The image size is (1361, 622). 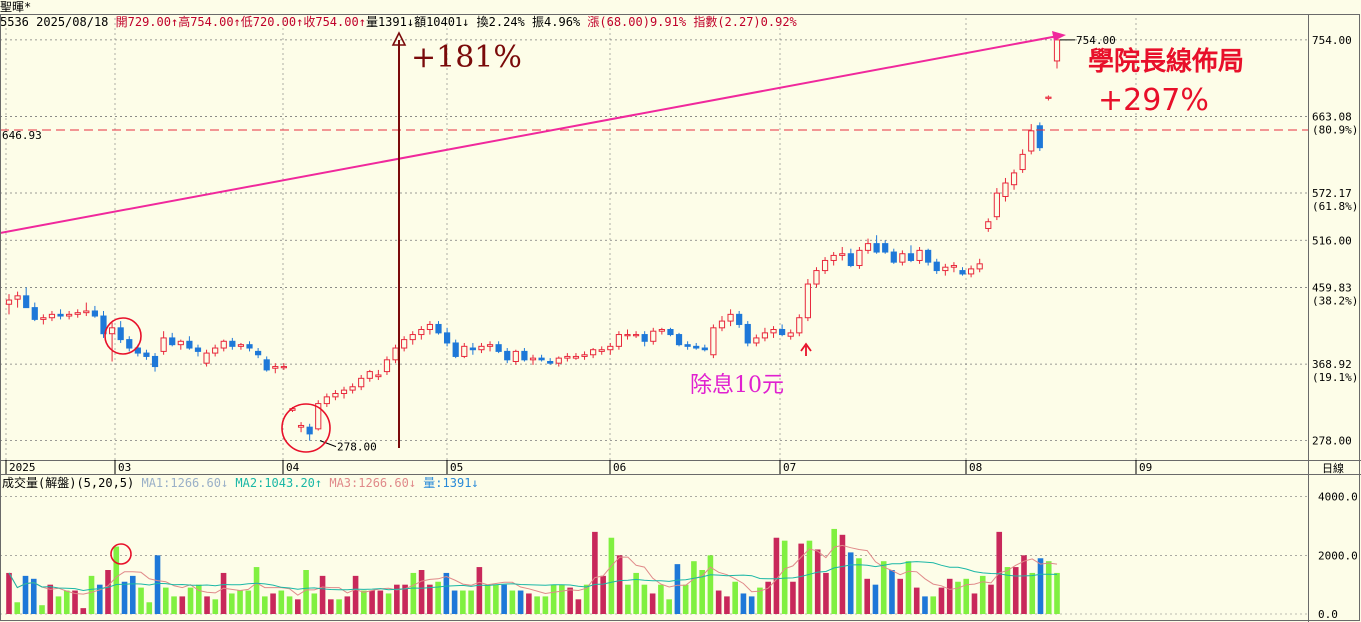 What do you see at coordinates (390, 22) in the screenshot?
I see `volume-value: 量1391↓` at bounding box center [390, 22].